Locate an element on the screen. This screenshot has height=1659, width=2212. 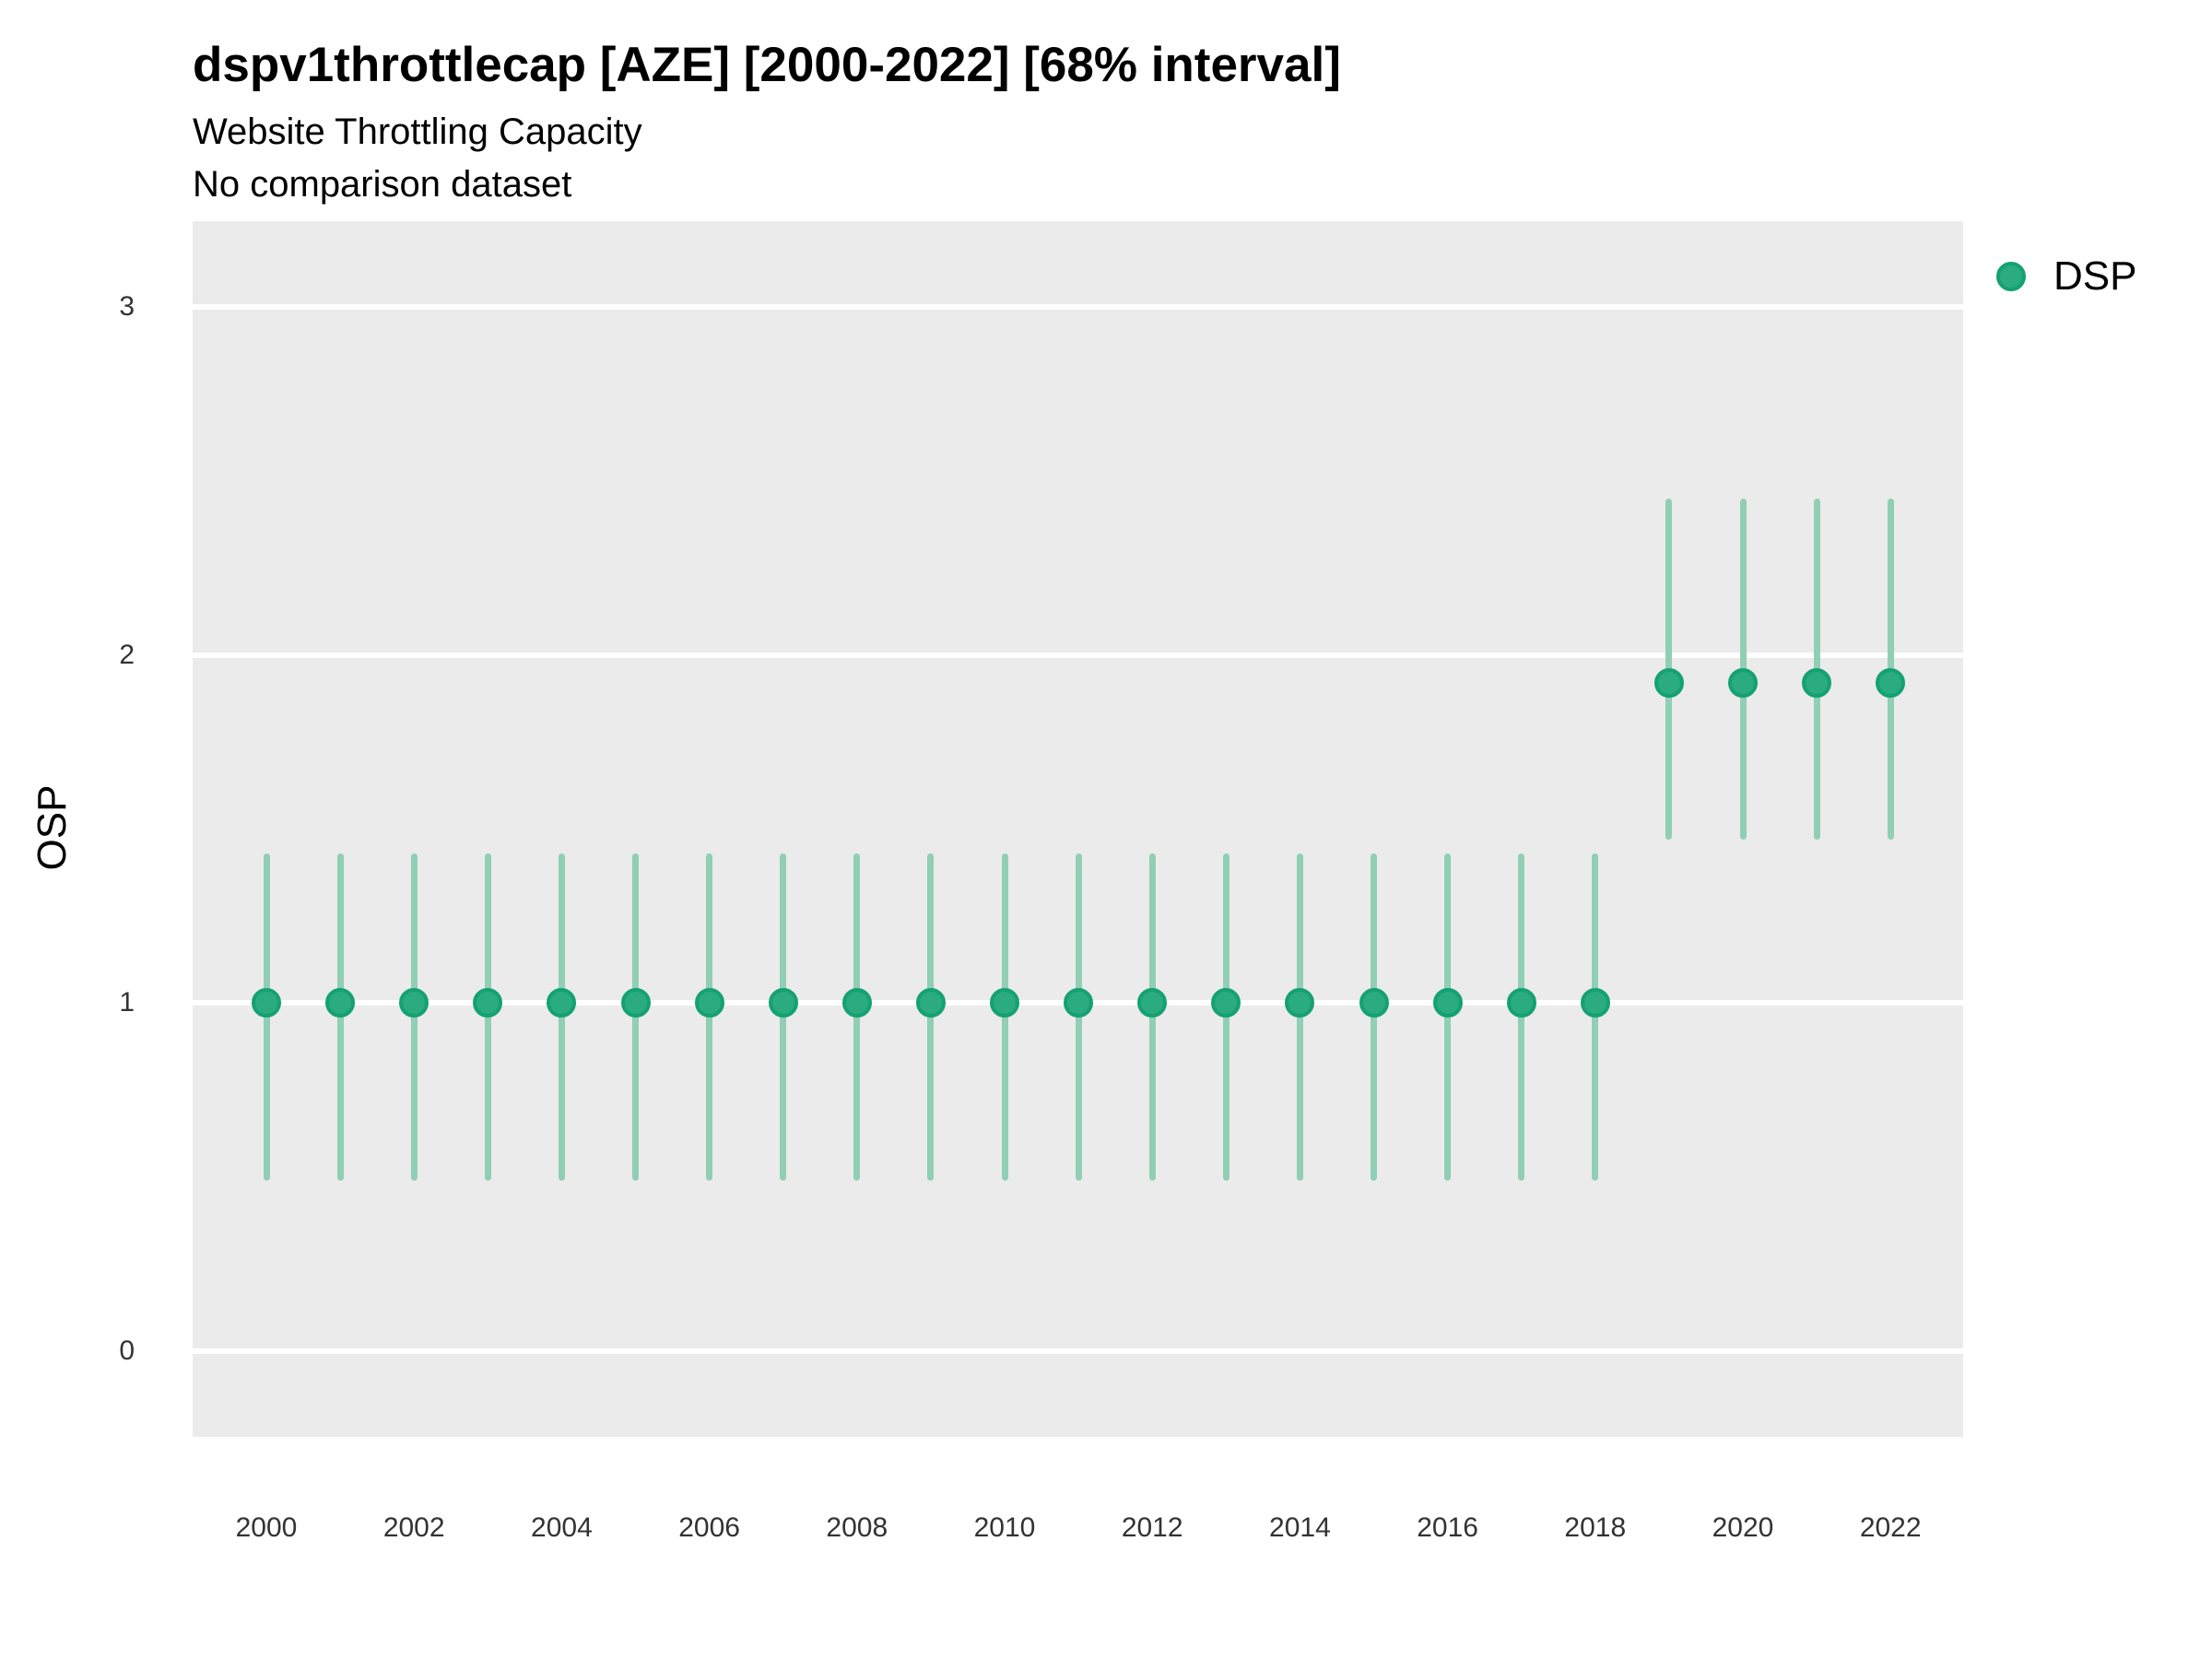
legend-label: DSP is located at coordinates (2095, 276).